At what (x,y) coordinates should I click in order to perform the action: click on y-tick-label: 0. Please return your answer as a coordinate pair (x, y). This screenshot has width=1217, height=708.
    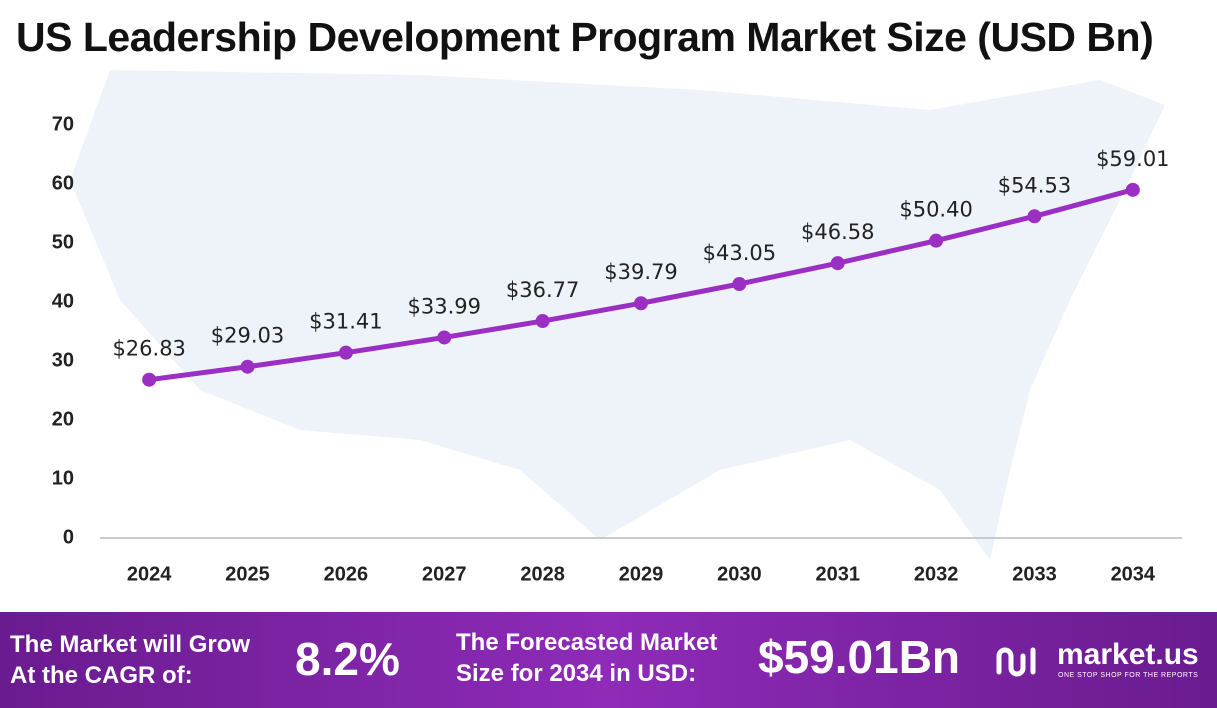
    Looking at the image, I should click on (68, 537).